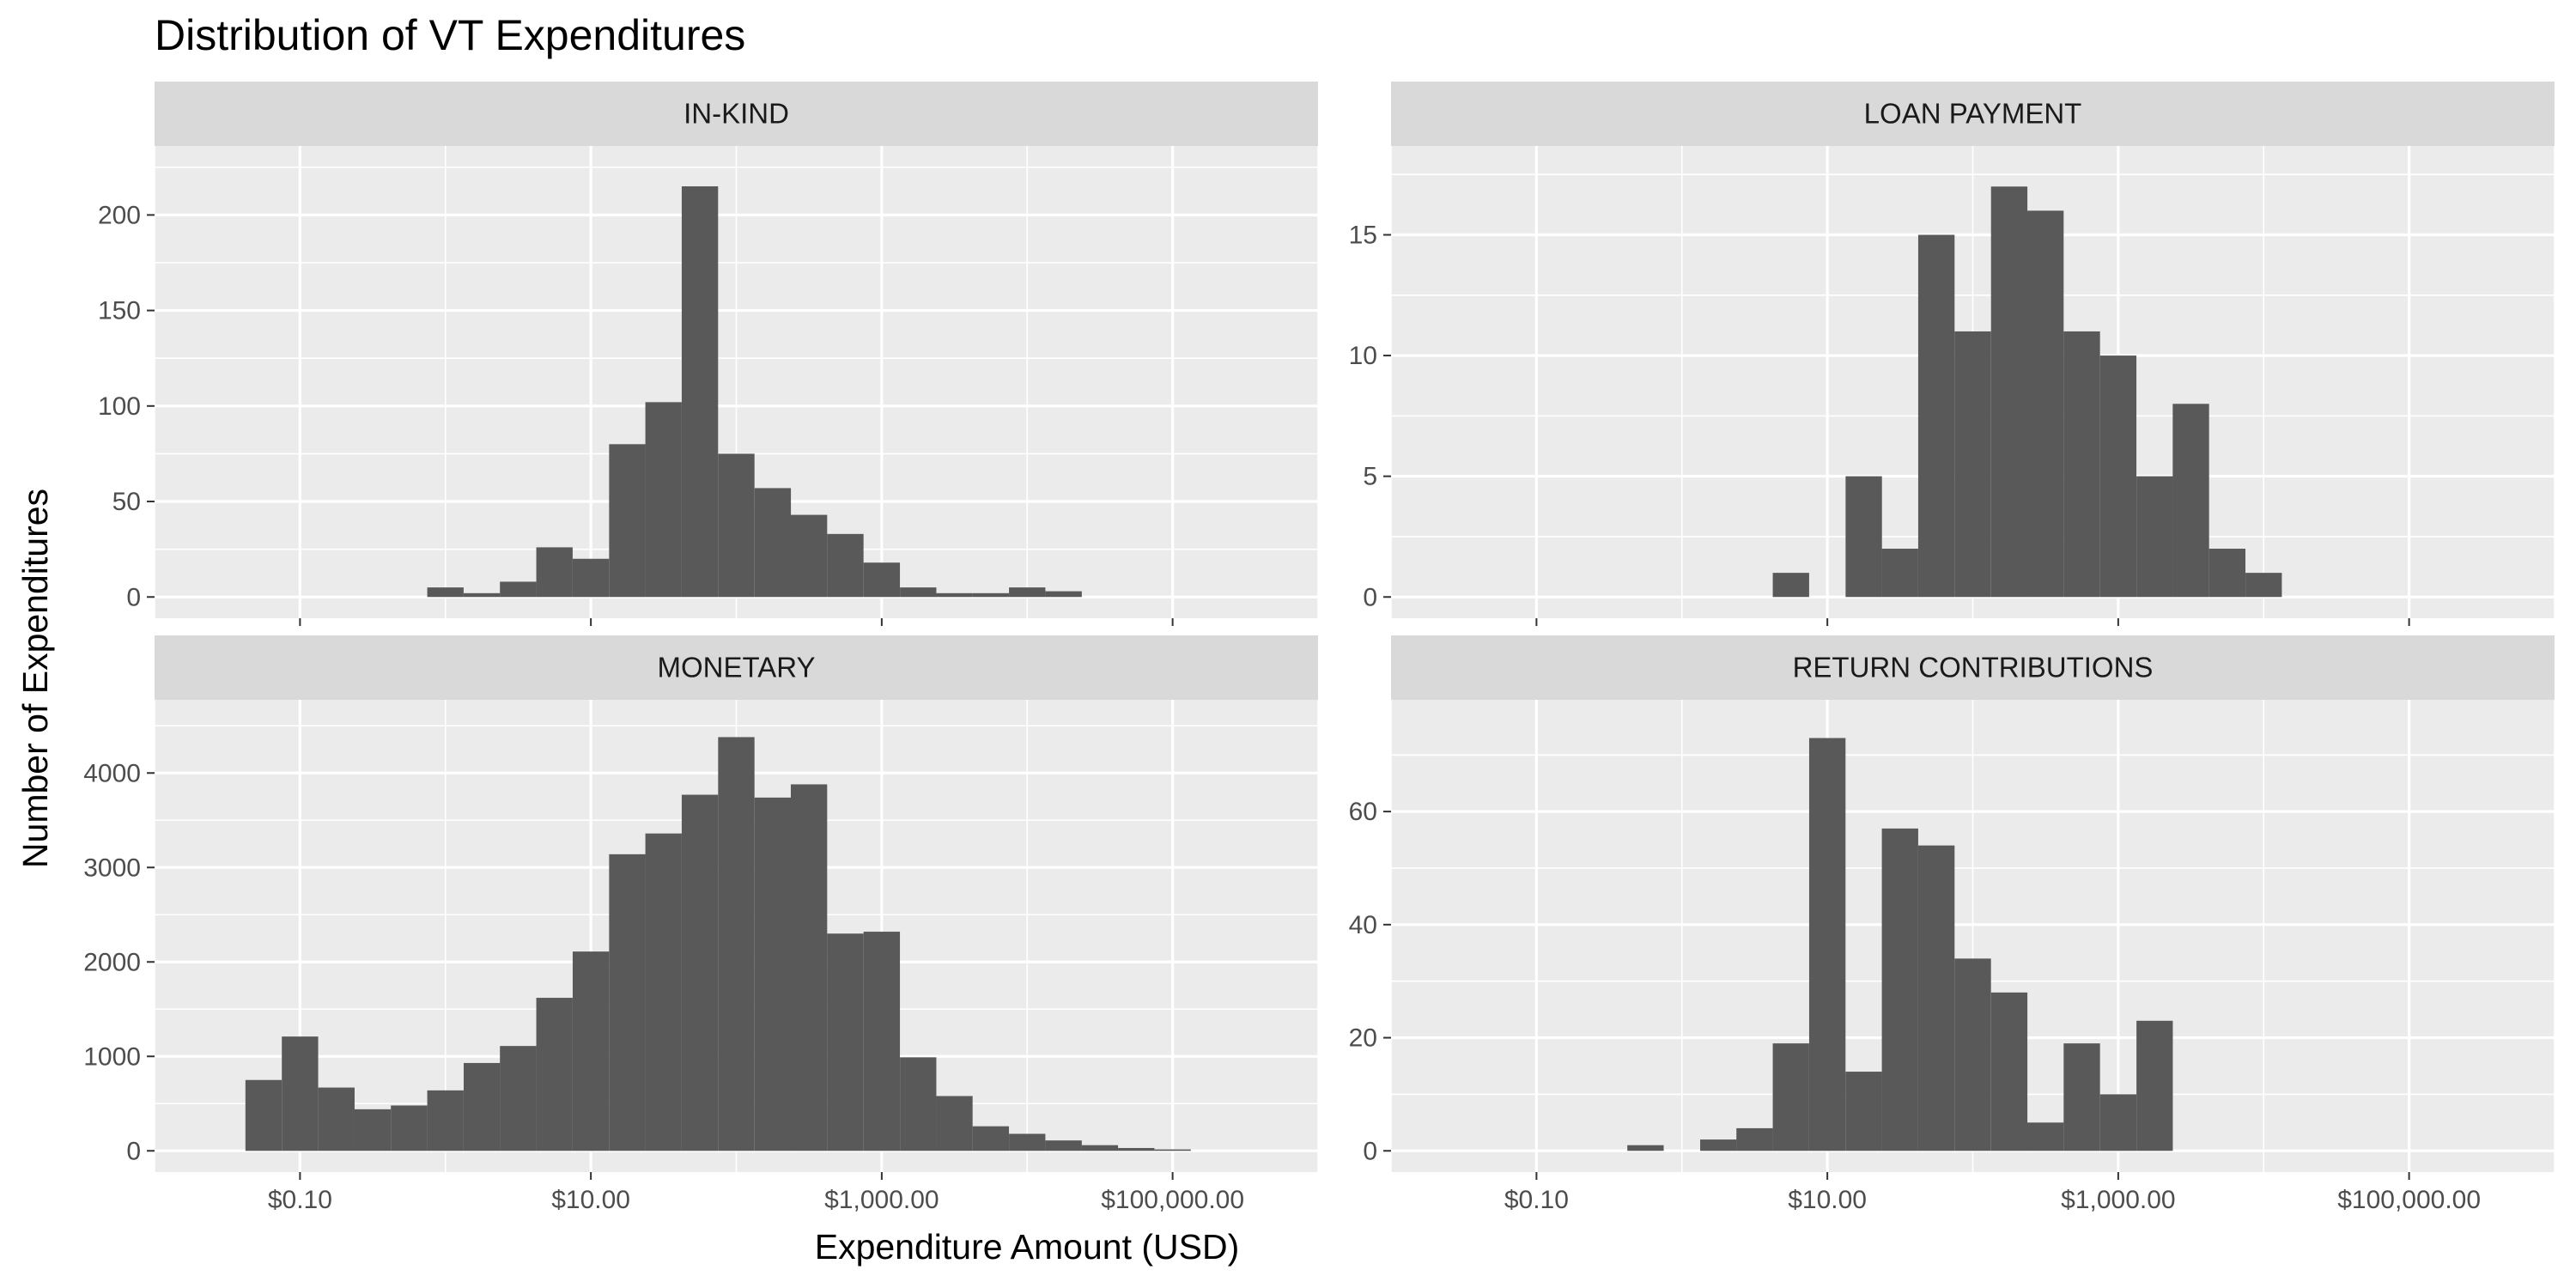 The image size is (2576, 1288). Describe the element at coordinates (1363, 812) in the screenshot. I see `y-tick-label: 60` at that location.